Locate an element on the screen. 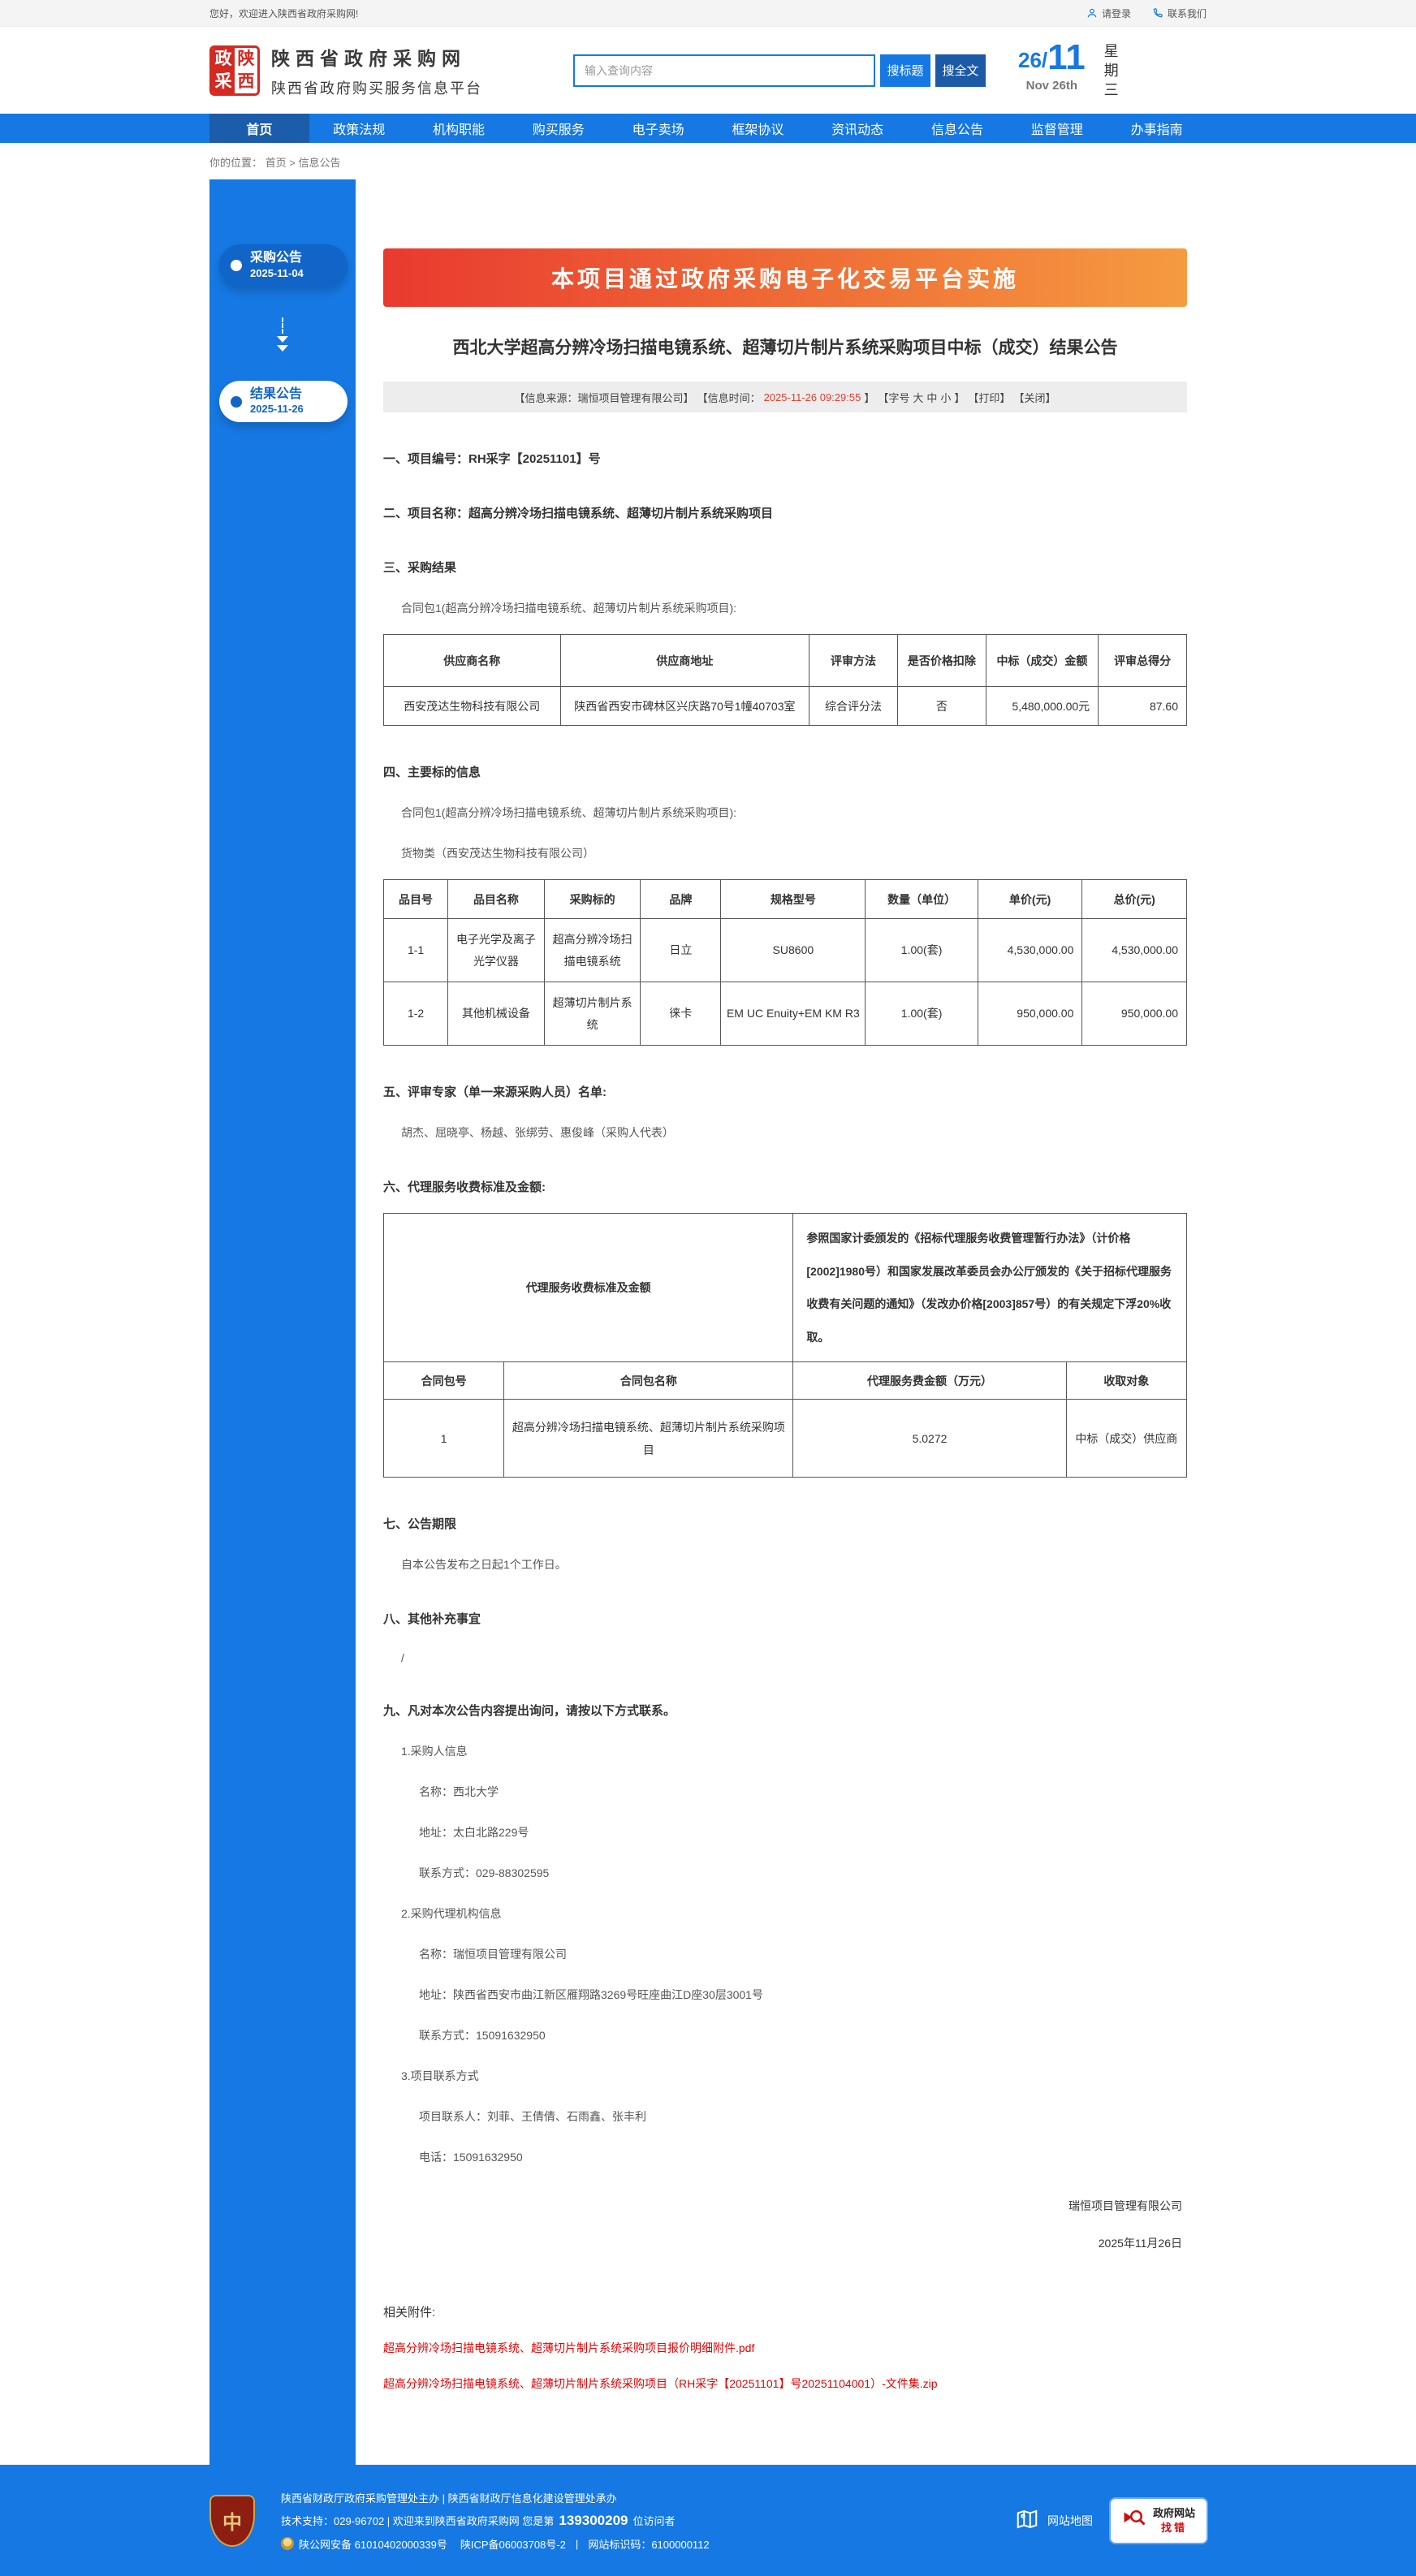  date-month: 11 is located at coordinates (1066, 57).